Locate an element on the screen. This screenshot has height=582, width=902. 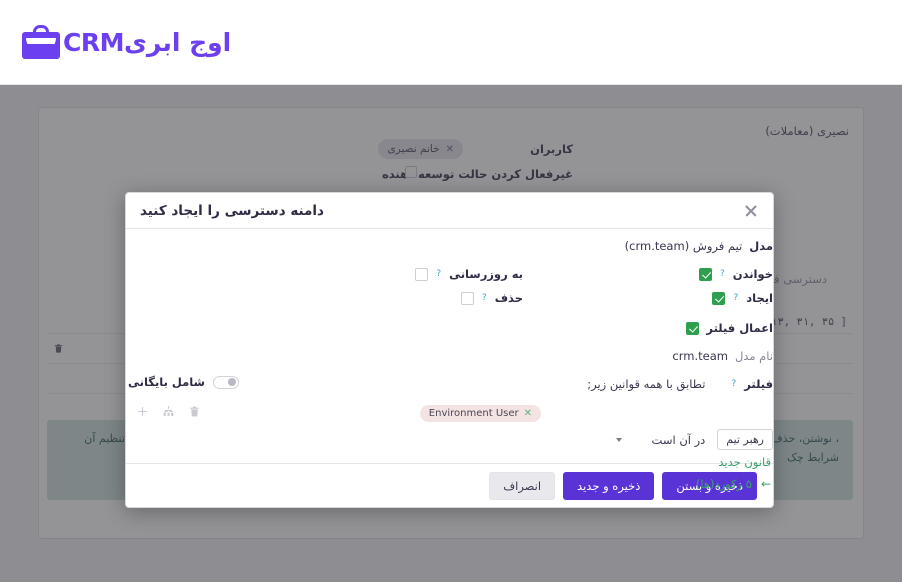
chip-remove-icon: ✕ is located at coordinates (527, 413).